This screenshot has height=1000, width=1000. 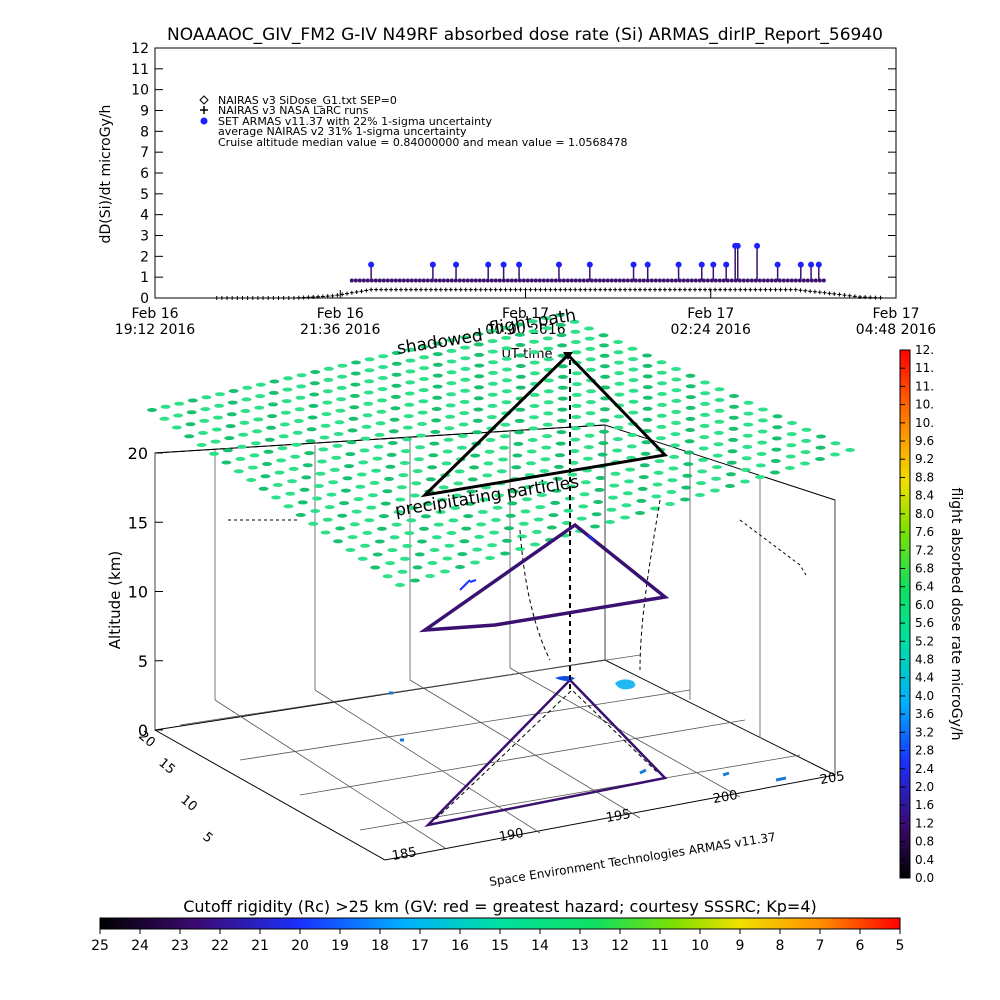 I want to click on dose-tick-label: 9.6, so click(x=924, y=441).